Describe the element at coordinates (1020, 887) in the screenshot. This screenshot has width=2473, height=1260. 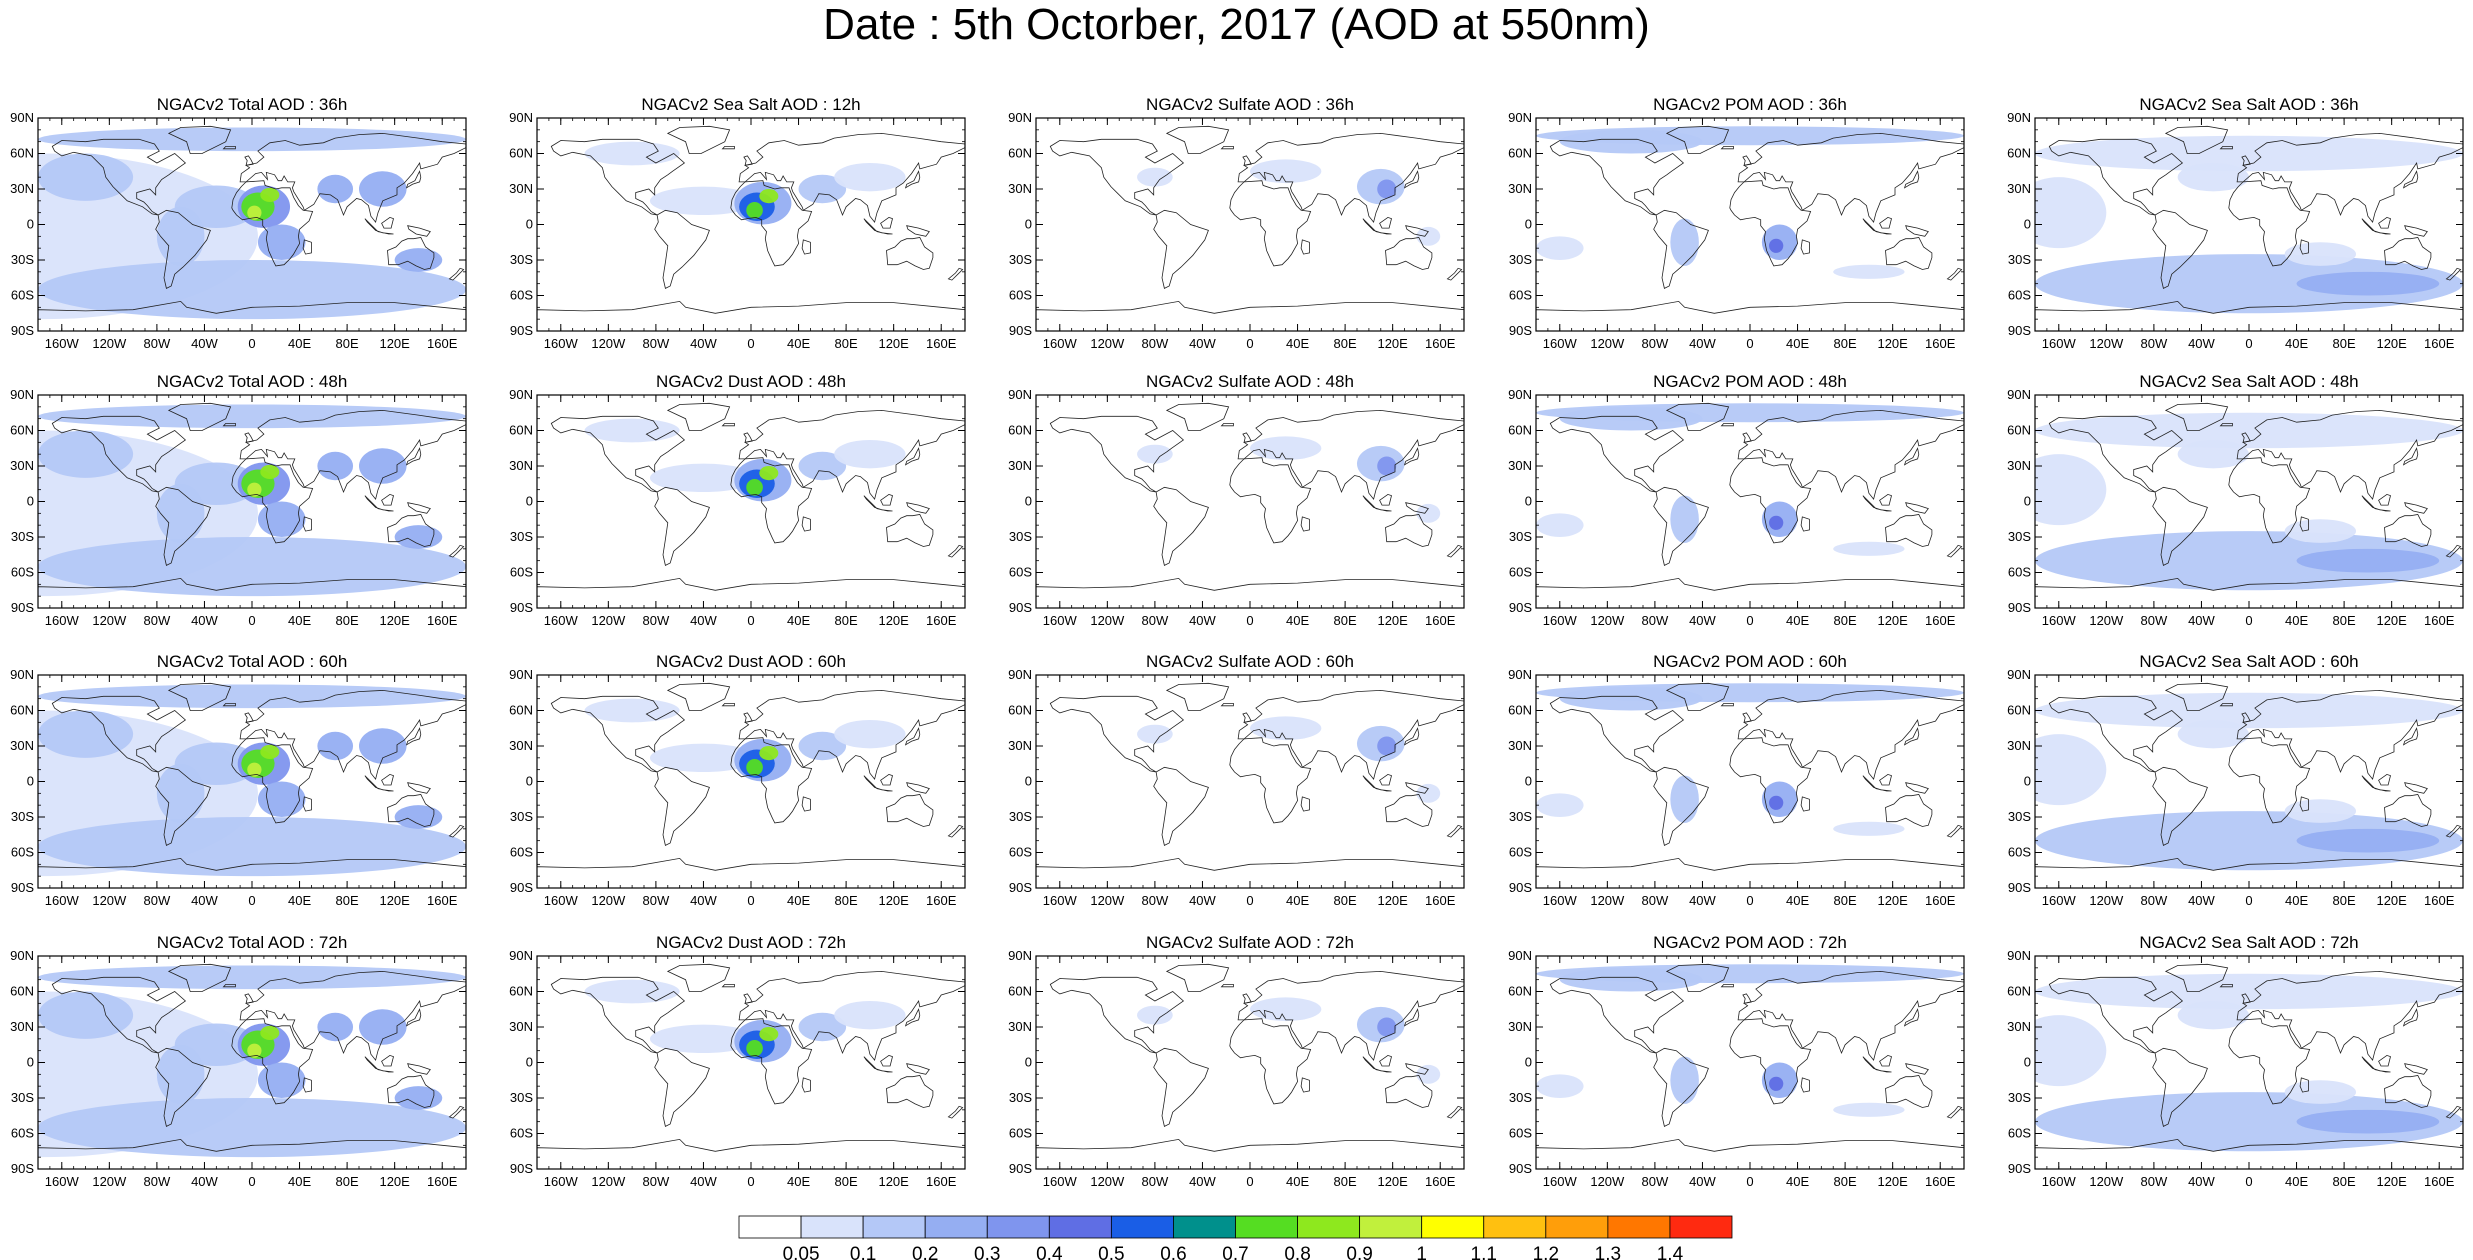
I see `lat-tick-label: 90S` at that location.